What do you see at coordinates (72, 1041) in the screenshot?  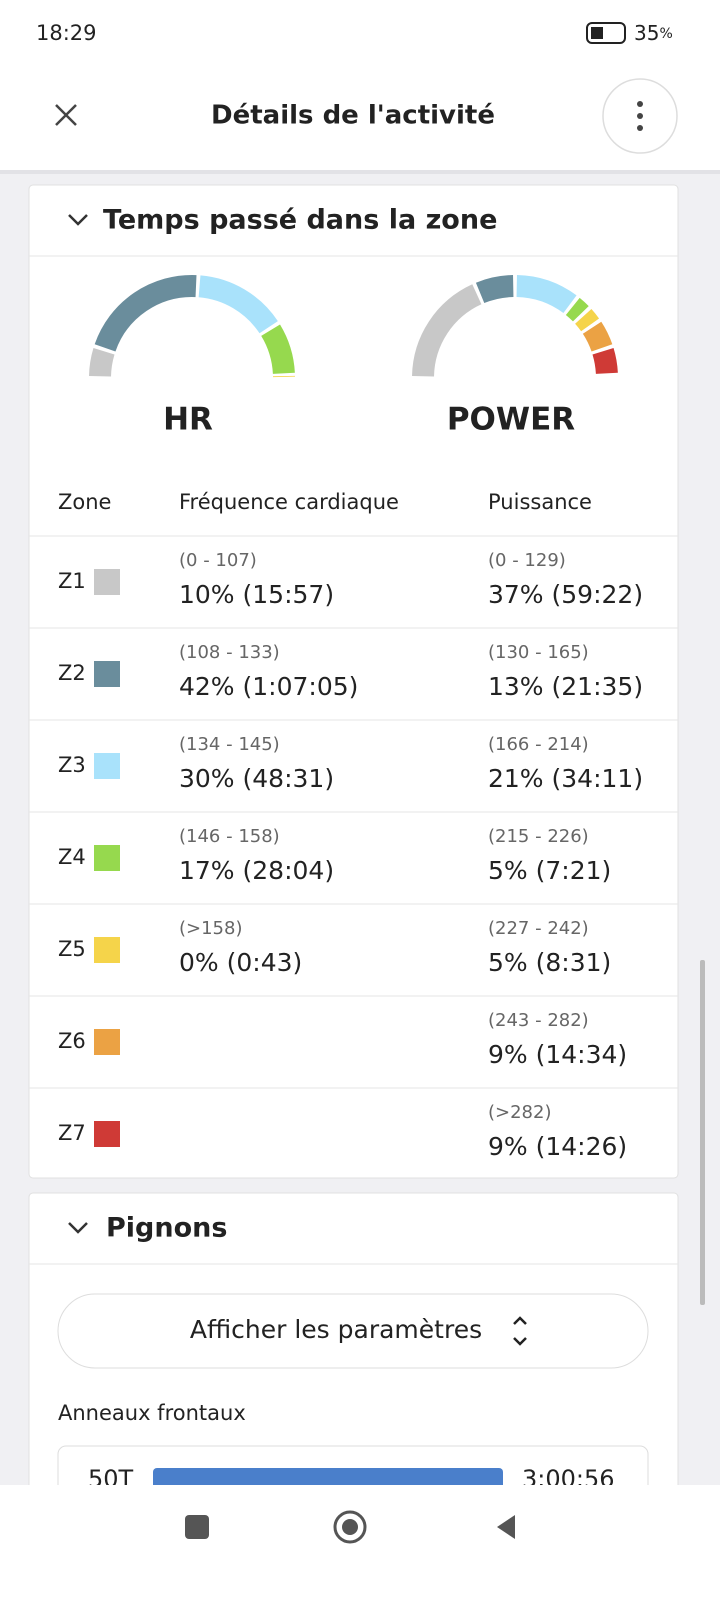 I see `zone-name: Z6` at bounding box center [72, 1041].